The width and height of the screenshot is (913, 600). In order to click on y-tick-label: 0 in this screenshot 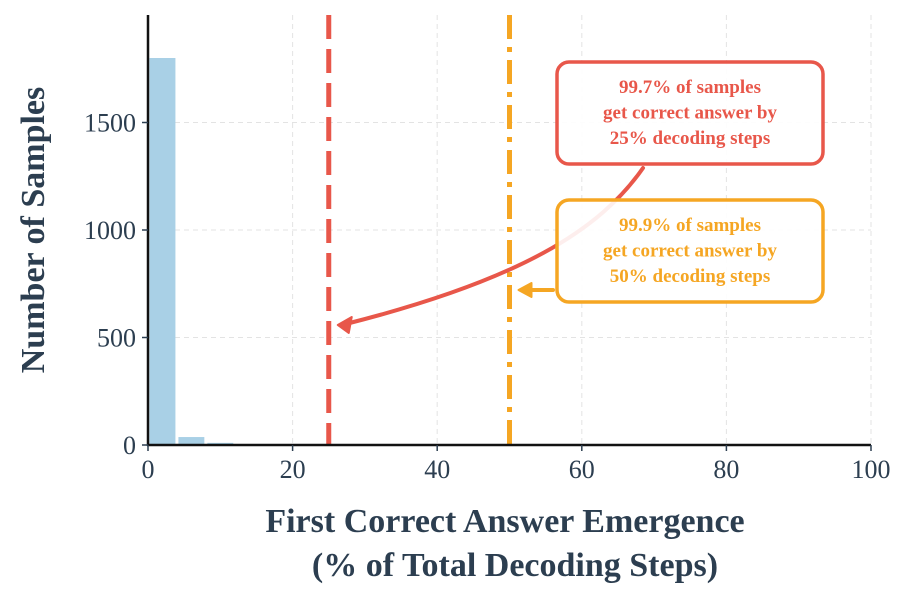, I will do `click(129, 445)`.